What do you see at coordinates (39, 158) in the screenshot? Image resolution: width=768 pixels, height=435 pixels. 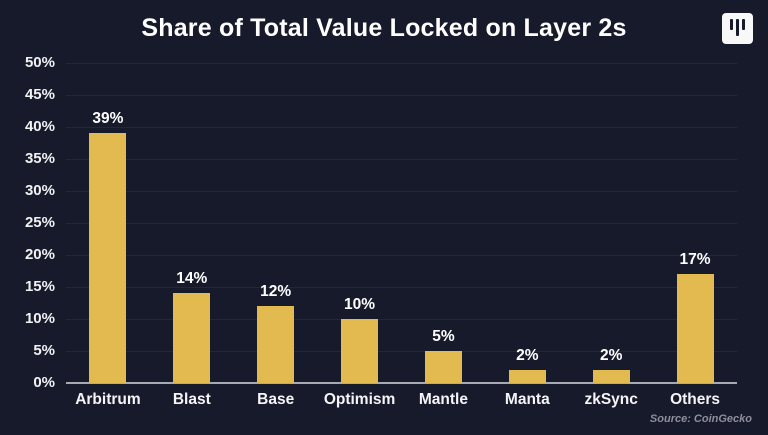 I see `y-axis-tick-label: 35%` at bounding box center [39, 158].